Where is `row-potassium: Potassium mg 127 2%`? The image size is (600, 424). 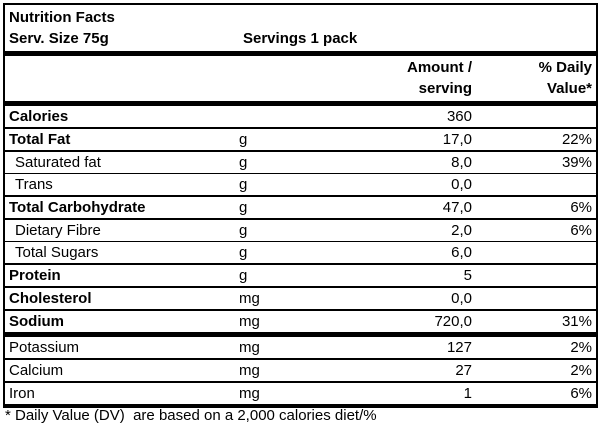
row-potassium: Potassium mg 127 2% is located at coordinates (300, 348).